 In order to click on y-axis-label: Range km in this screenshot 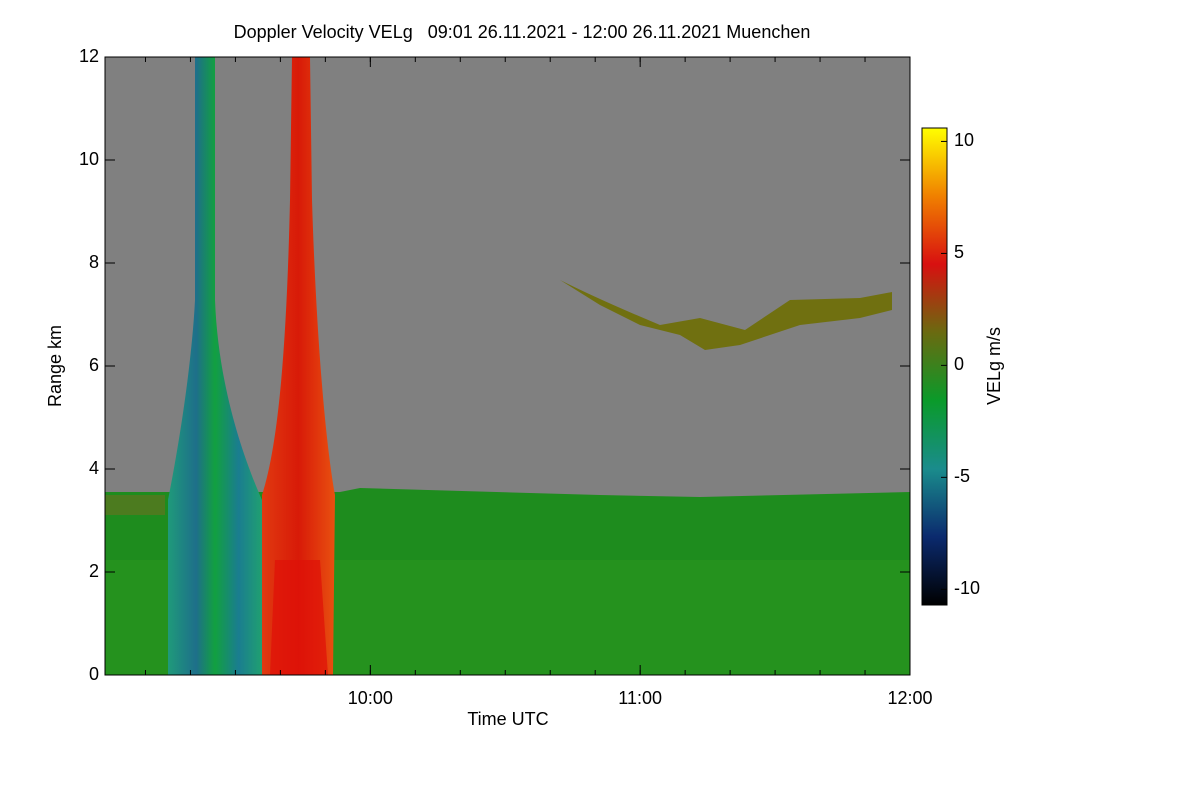, I will do `click(55, 366)`.